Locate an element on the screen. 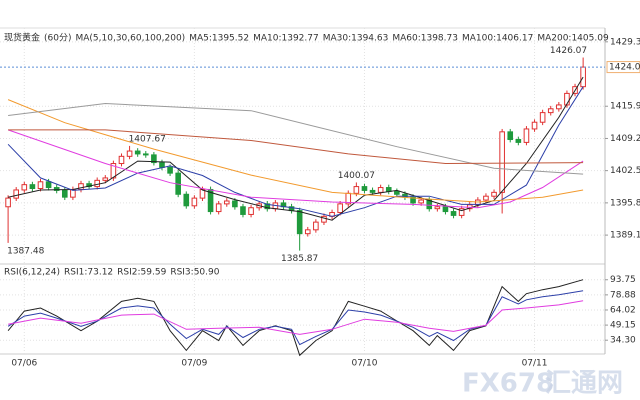 Image resolution: width=640 pixels, height=400 pixels. y-tick-label: 1395.81 is located at coordinates (625, 203).